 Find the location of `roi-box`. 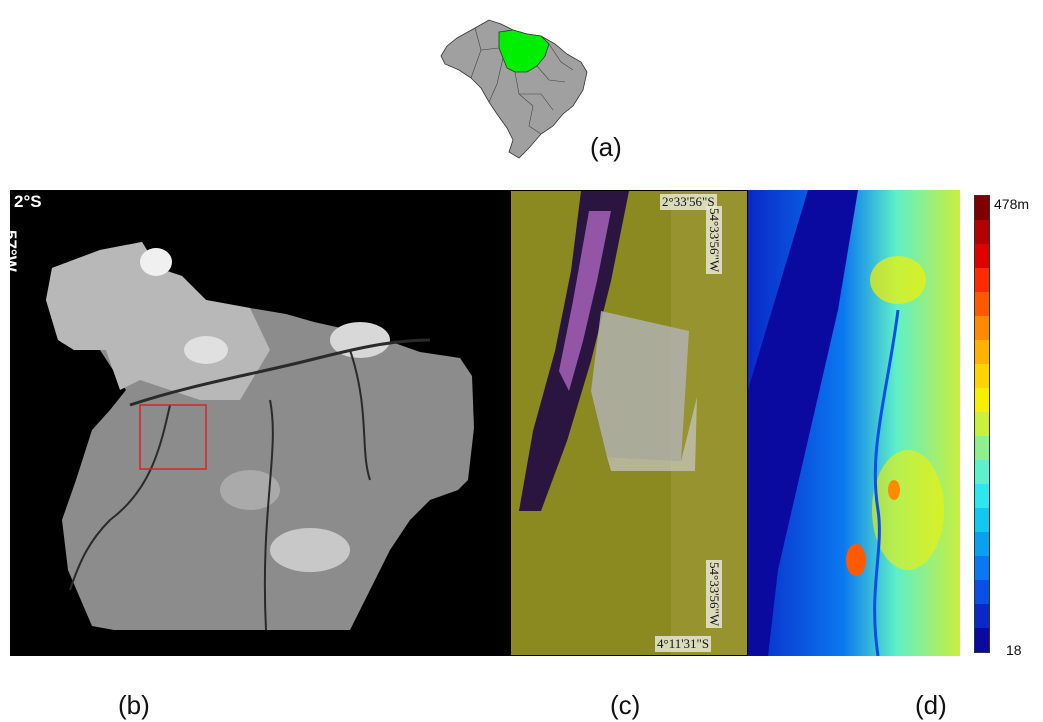

roi-box is located at coordinates (173, 437).